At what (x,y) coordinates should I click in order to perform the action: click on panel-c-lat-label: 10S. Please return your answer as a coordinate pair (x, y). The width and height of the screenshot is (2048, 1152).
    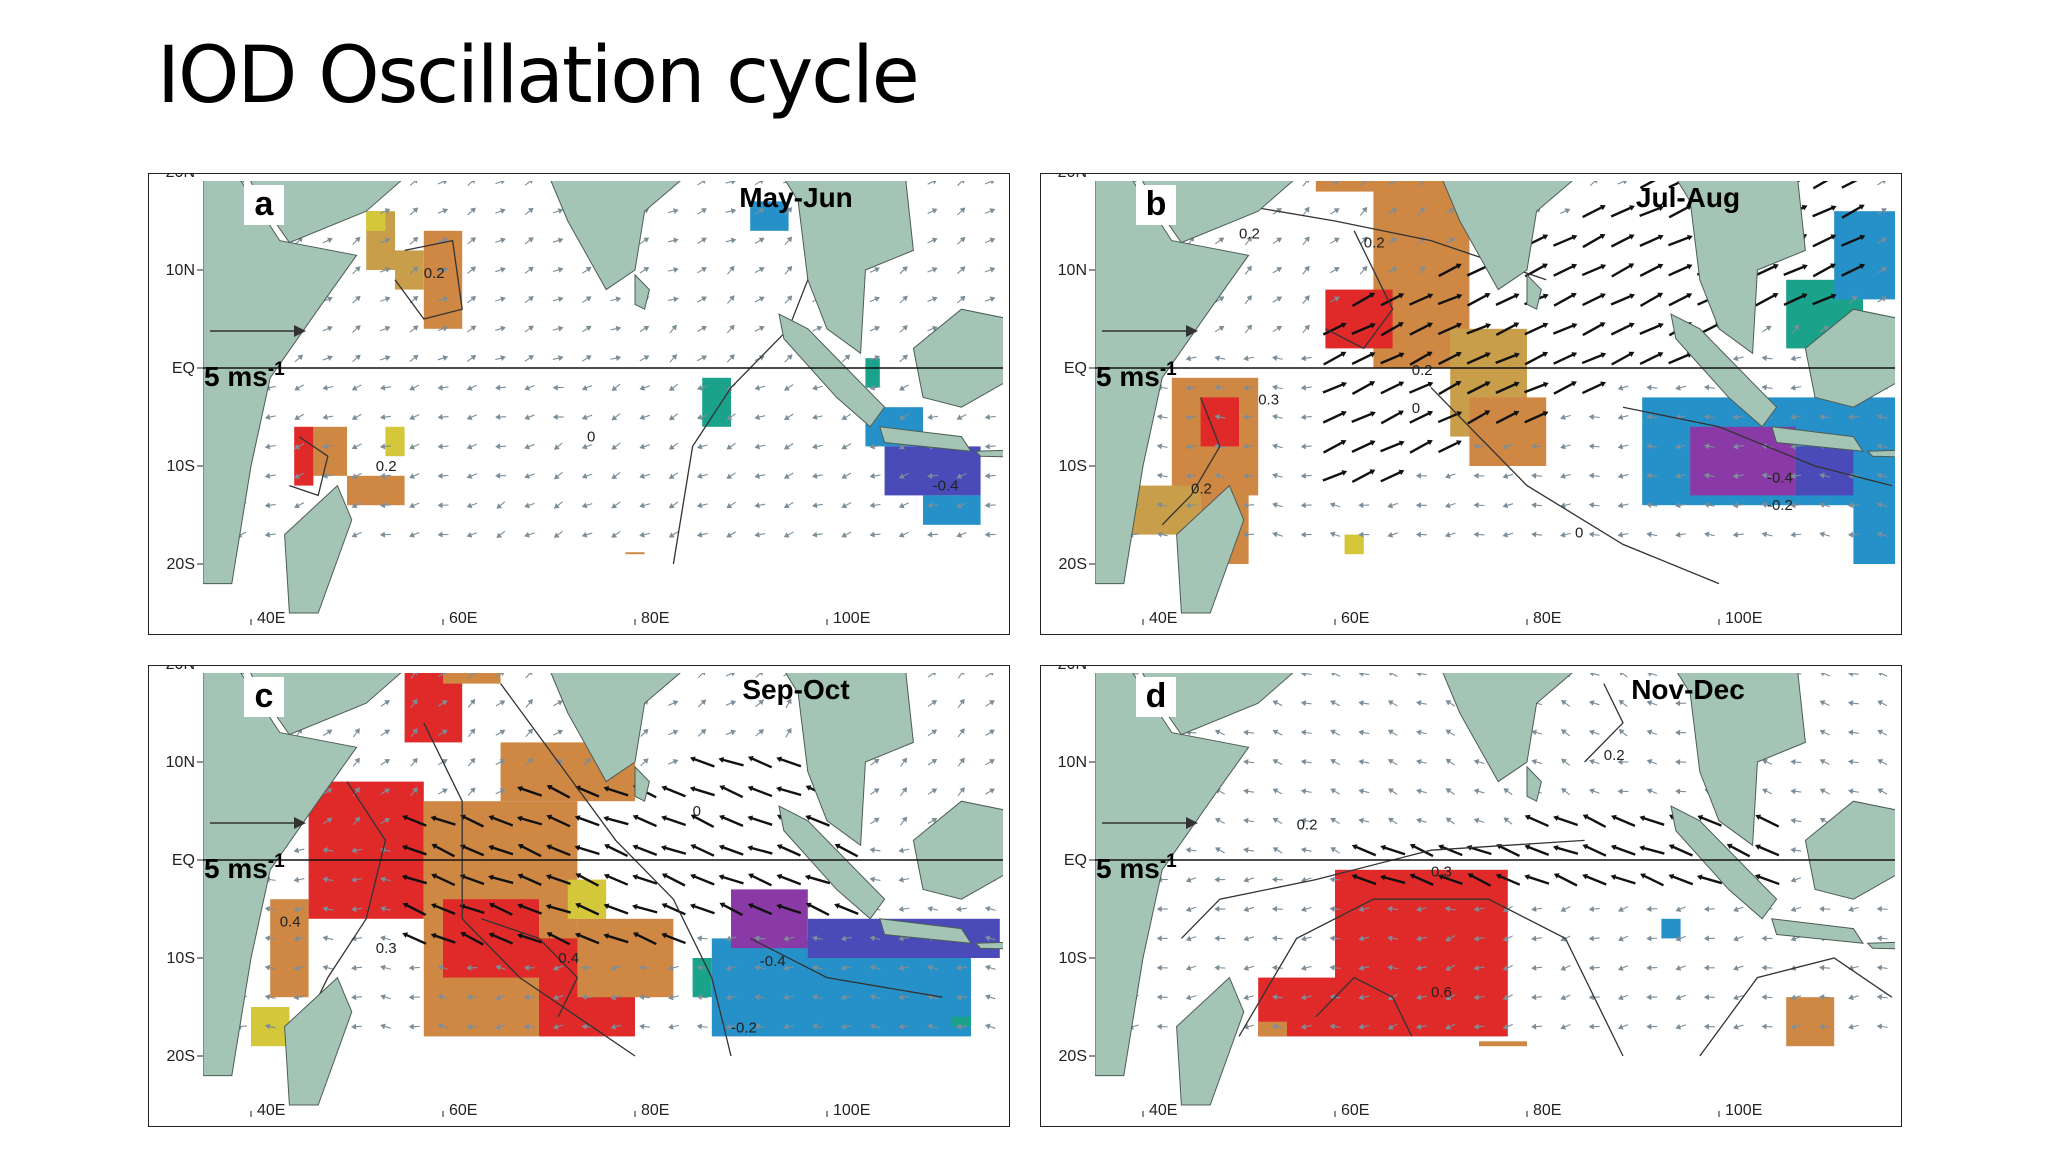
    Looking at the image, I should click on (181, 958).